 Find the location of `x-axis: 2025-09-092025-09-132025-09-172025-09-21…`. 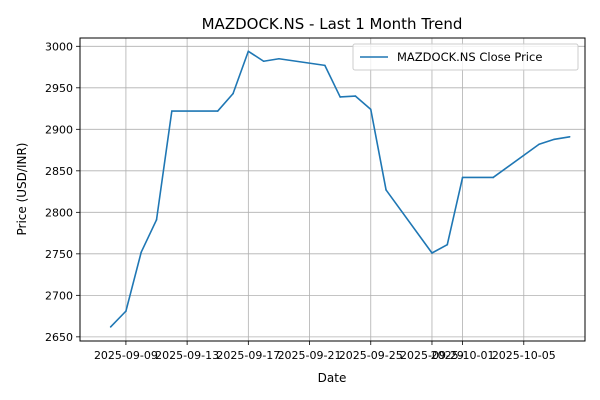

x-axis: 2025-09-092025-09-132025-09-172025-09-21… is located at coordinates (325, 351).